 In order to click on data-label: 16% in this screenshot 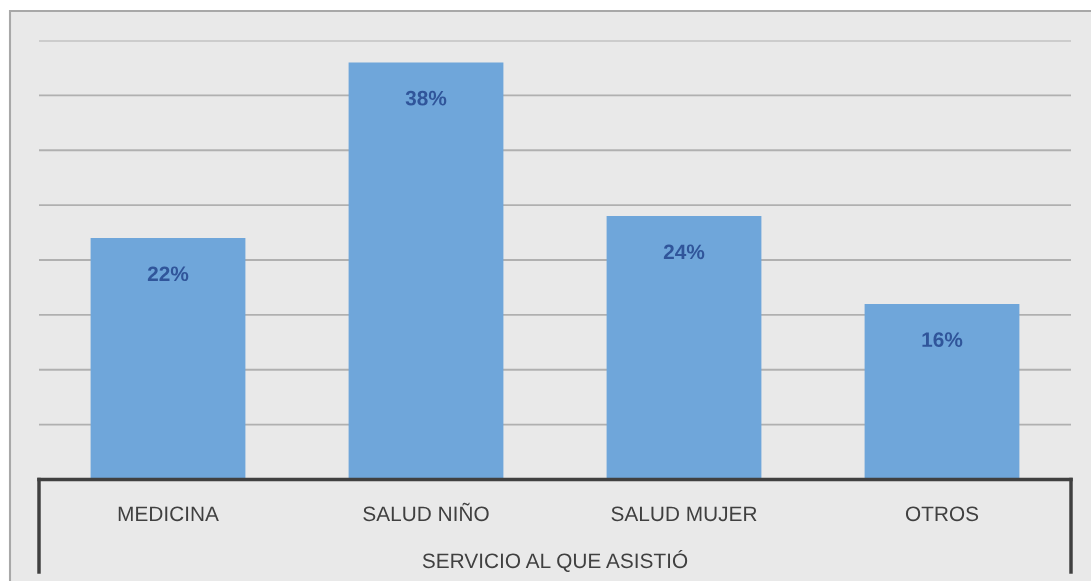, I will do `click(942, 339)`.